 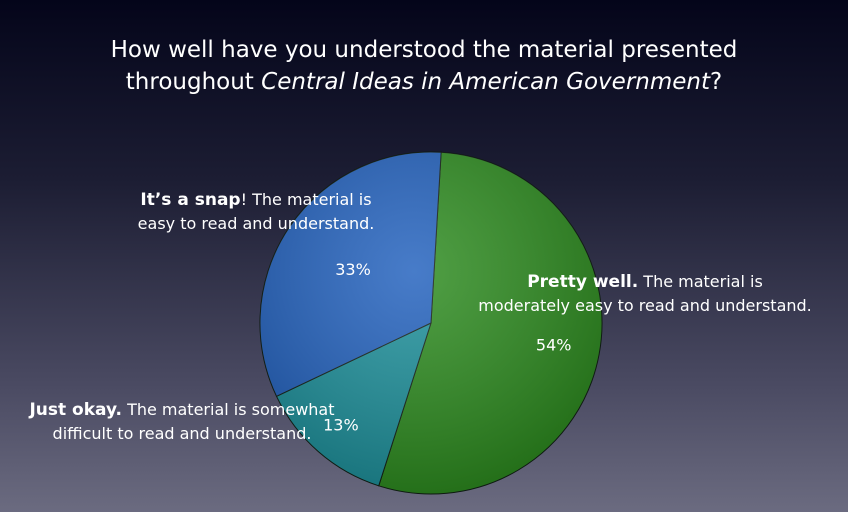 I want to click on pretty-label-line1: Pretty well. The material is, so click(x=645, y=282).